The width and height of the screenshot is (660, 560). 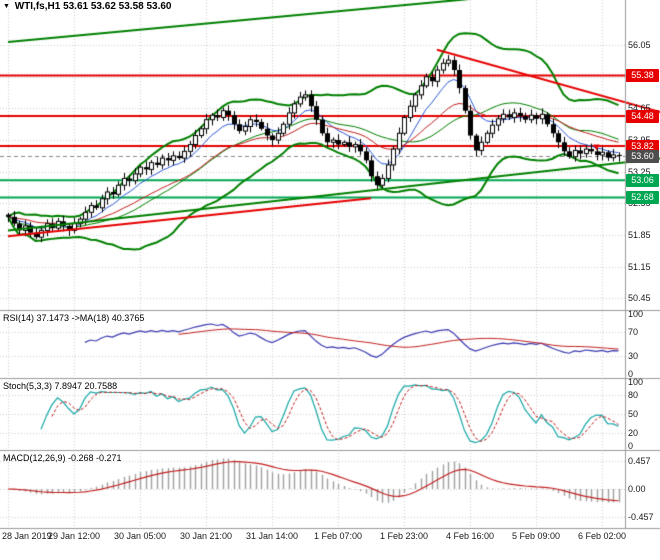 What do you see at coordinates (62, 458) in the screenshot?
I see `macd-title: MACD(12,26,9) -0.268 -0.271` at bounding box center [62, 458].